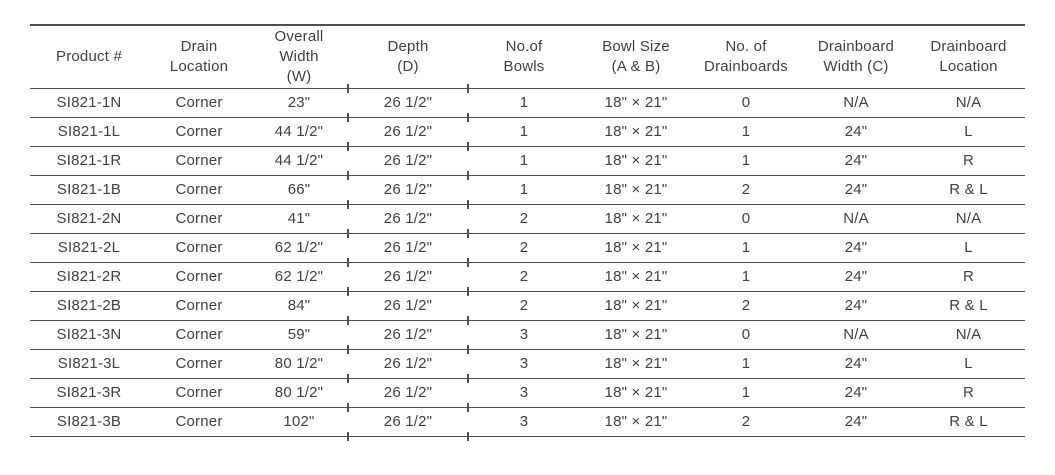 The height and width of the screenshot is (475, 1055). What do you see at coordinates (299, 219) in the screenshot?
I see `cell-overall-width: 41"` at bounding box center [299, 219].